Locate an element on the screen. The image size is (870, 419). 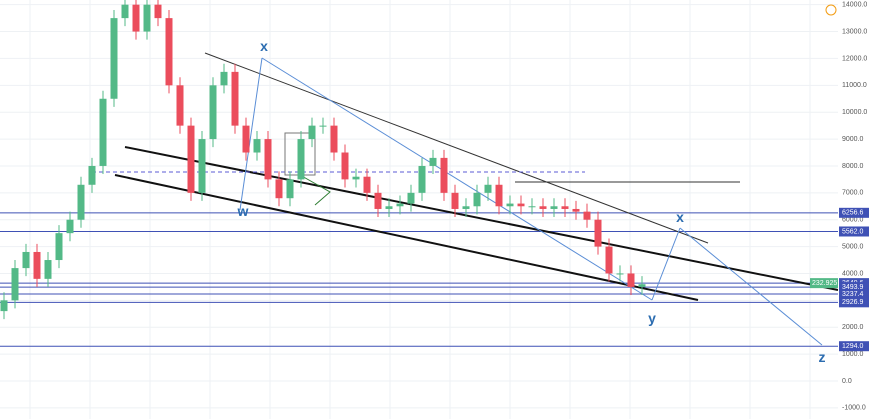
y-tick-label: 13000.0 is located at coordinates (854, 31).